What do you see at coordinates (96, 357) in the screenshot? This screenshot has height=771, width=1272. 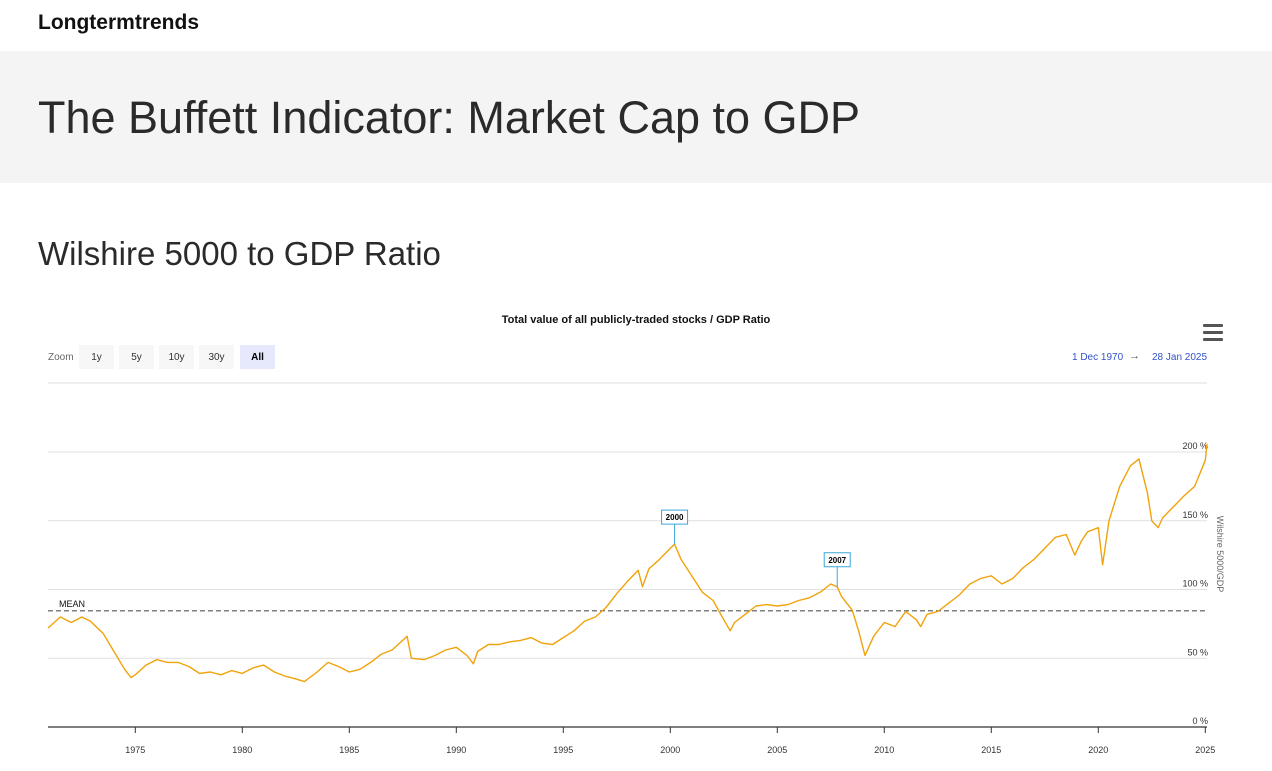 I see `zoom-1y-button: 1y` at bounding box center [96, 357].